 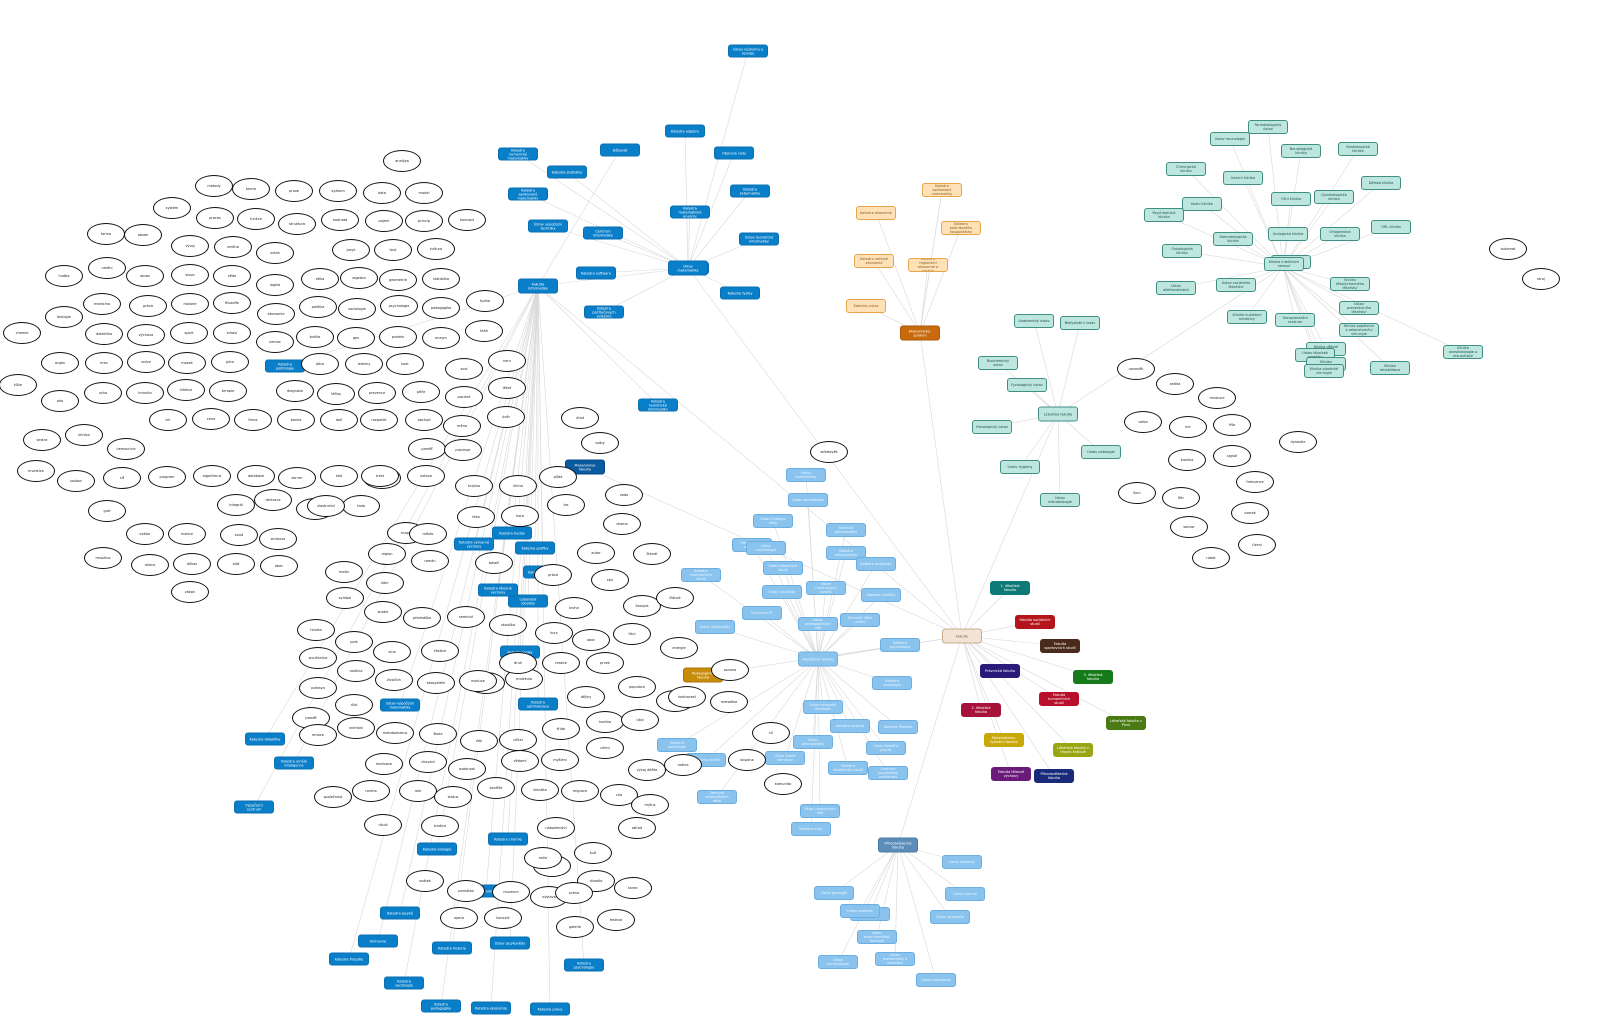 What do you see at coordinates (275, 253) in the screenshot?
I see `concept-oval: vztah` at bounding box center [275, 253].